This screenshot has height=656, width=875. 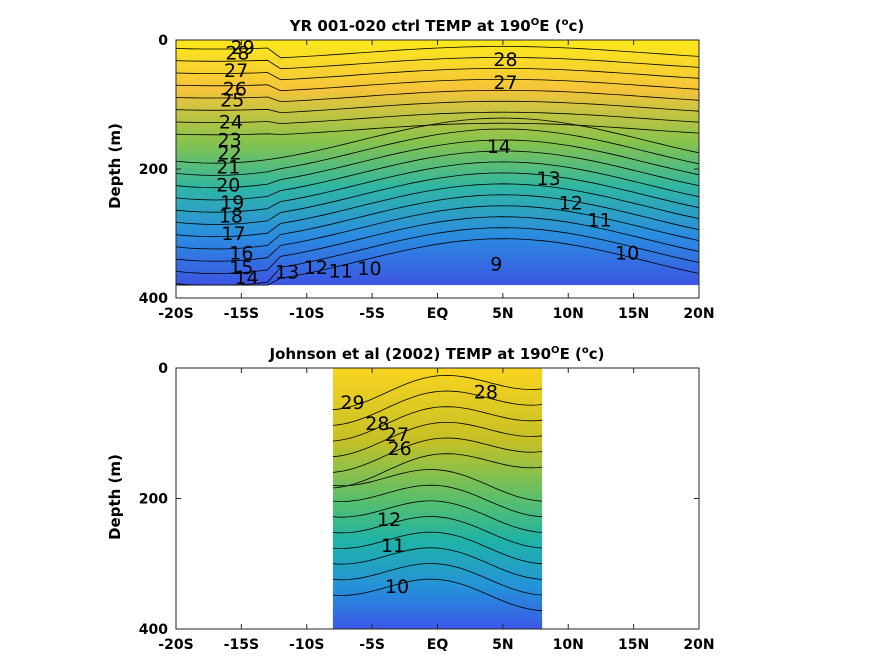 What do you see at coordinates (241, 268) in the screenshot?
I see `contour-label: 15` at bounding box center [241, 268].